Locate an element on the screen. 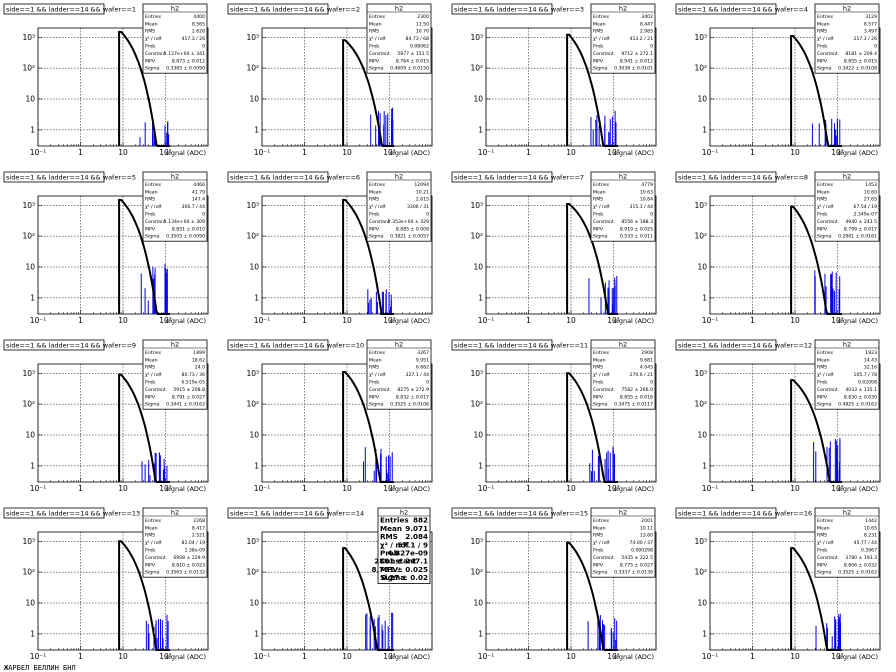  panel-title: side==1 && ladder==14 && wafer==4 is located at coordinates (743, 10).